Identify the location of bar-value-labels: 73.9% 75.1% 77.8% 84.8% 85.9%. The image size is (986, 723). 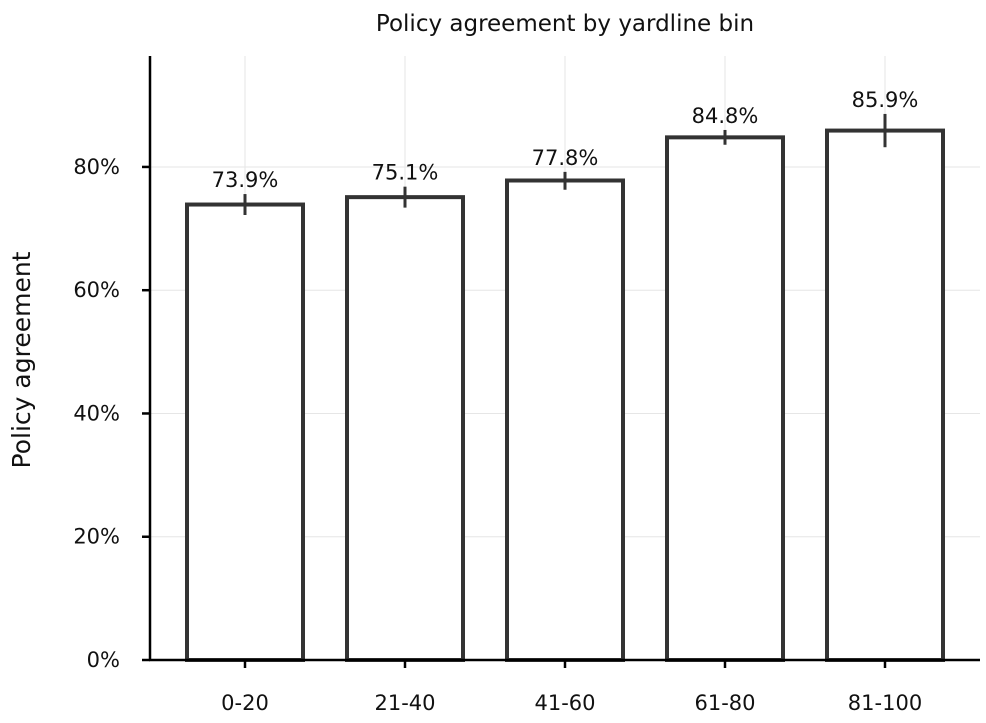
(565, 140).